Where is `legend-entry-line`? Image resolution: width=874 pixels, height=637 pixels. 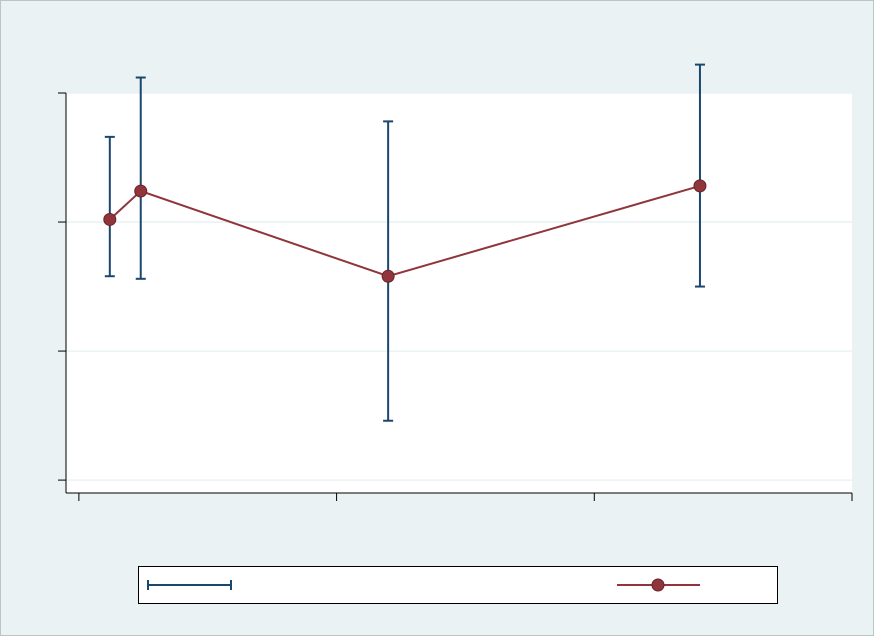
legend-entry-line is located at coordinates (659, 585).